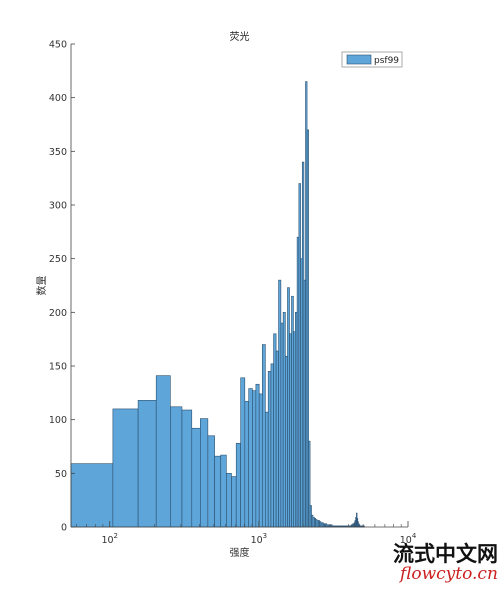 The image size is (503, 593). I want to click on y-tick-label: 100, so click(58, 420).